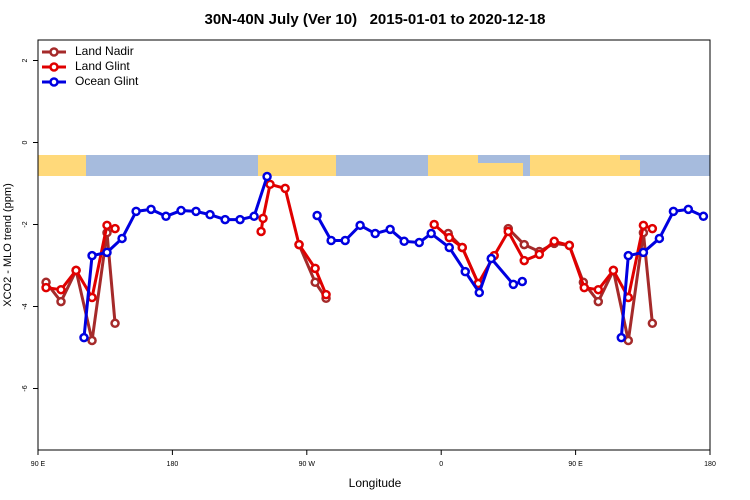 This screenshot has width=750, height=500. Describe the element at coordinates (8, 244) in the screenshot. I see `y-axis-label: XCO2 - MLO trend (ppm)` at that location.